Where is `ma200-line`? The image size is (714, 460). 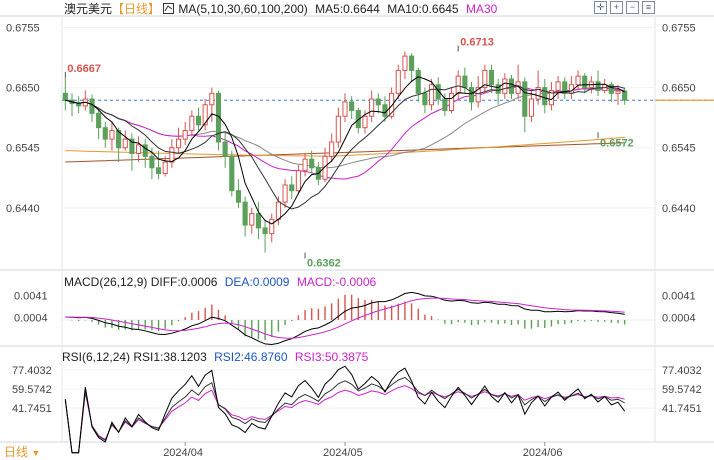
ma200-line is located at coordinates (345, 152).